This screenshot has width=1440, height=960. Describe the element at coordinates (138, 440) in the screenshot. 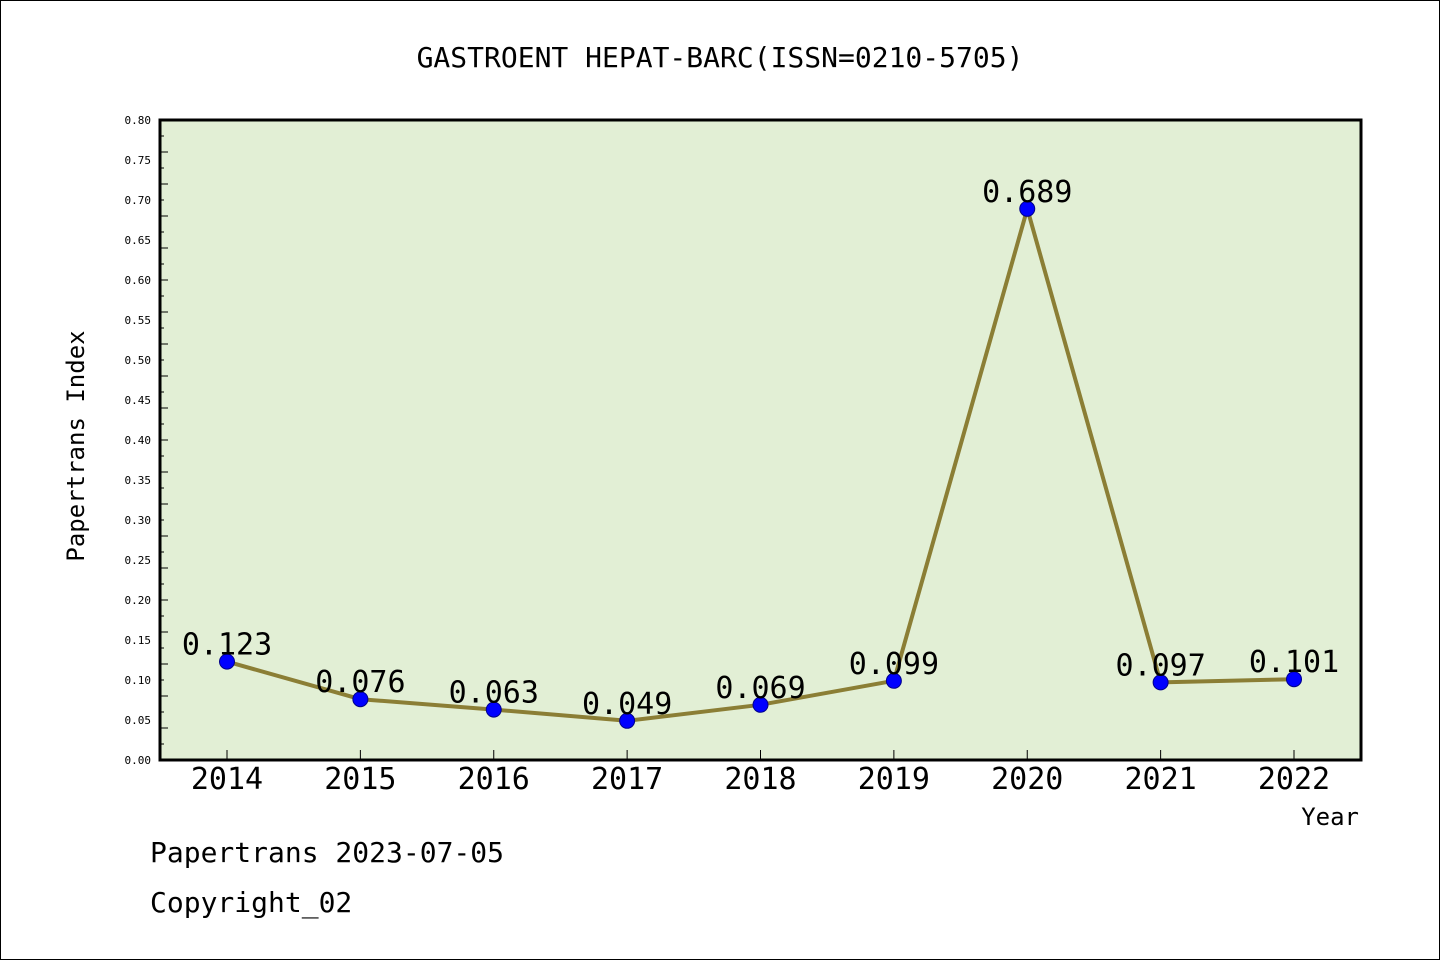

I see `y-tick-label: 0.40` at that location.